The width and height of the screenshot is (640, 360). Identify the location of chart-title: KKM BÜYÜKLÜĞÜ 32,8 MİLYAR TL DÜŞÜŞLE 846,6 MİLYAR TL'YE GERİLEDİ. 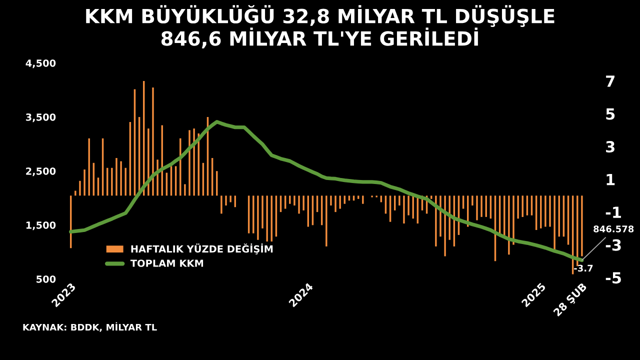
(320, 26).